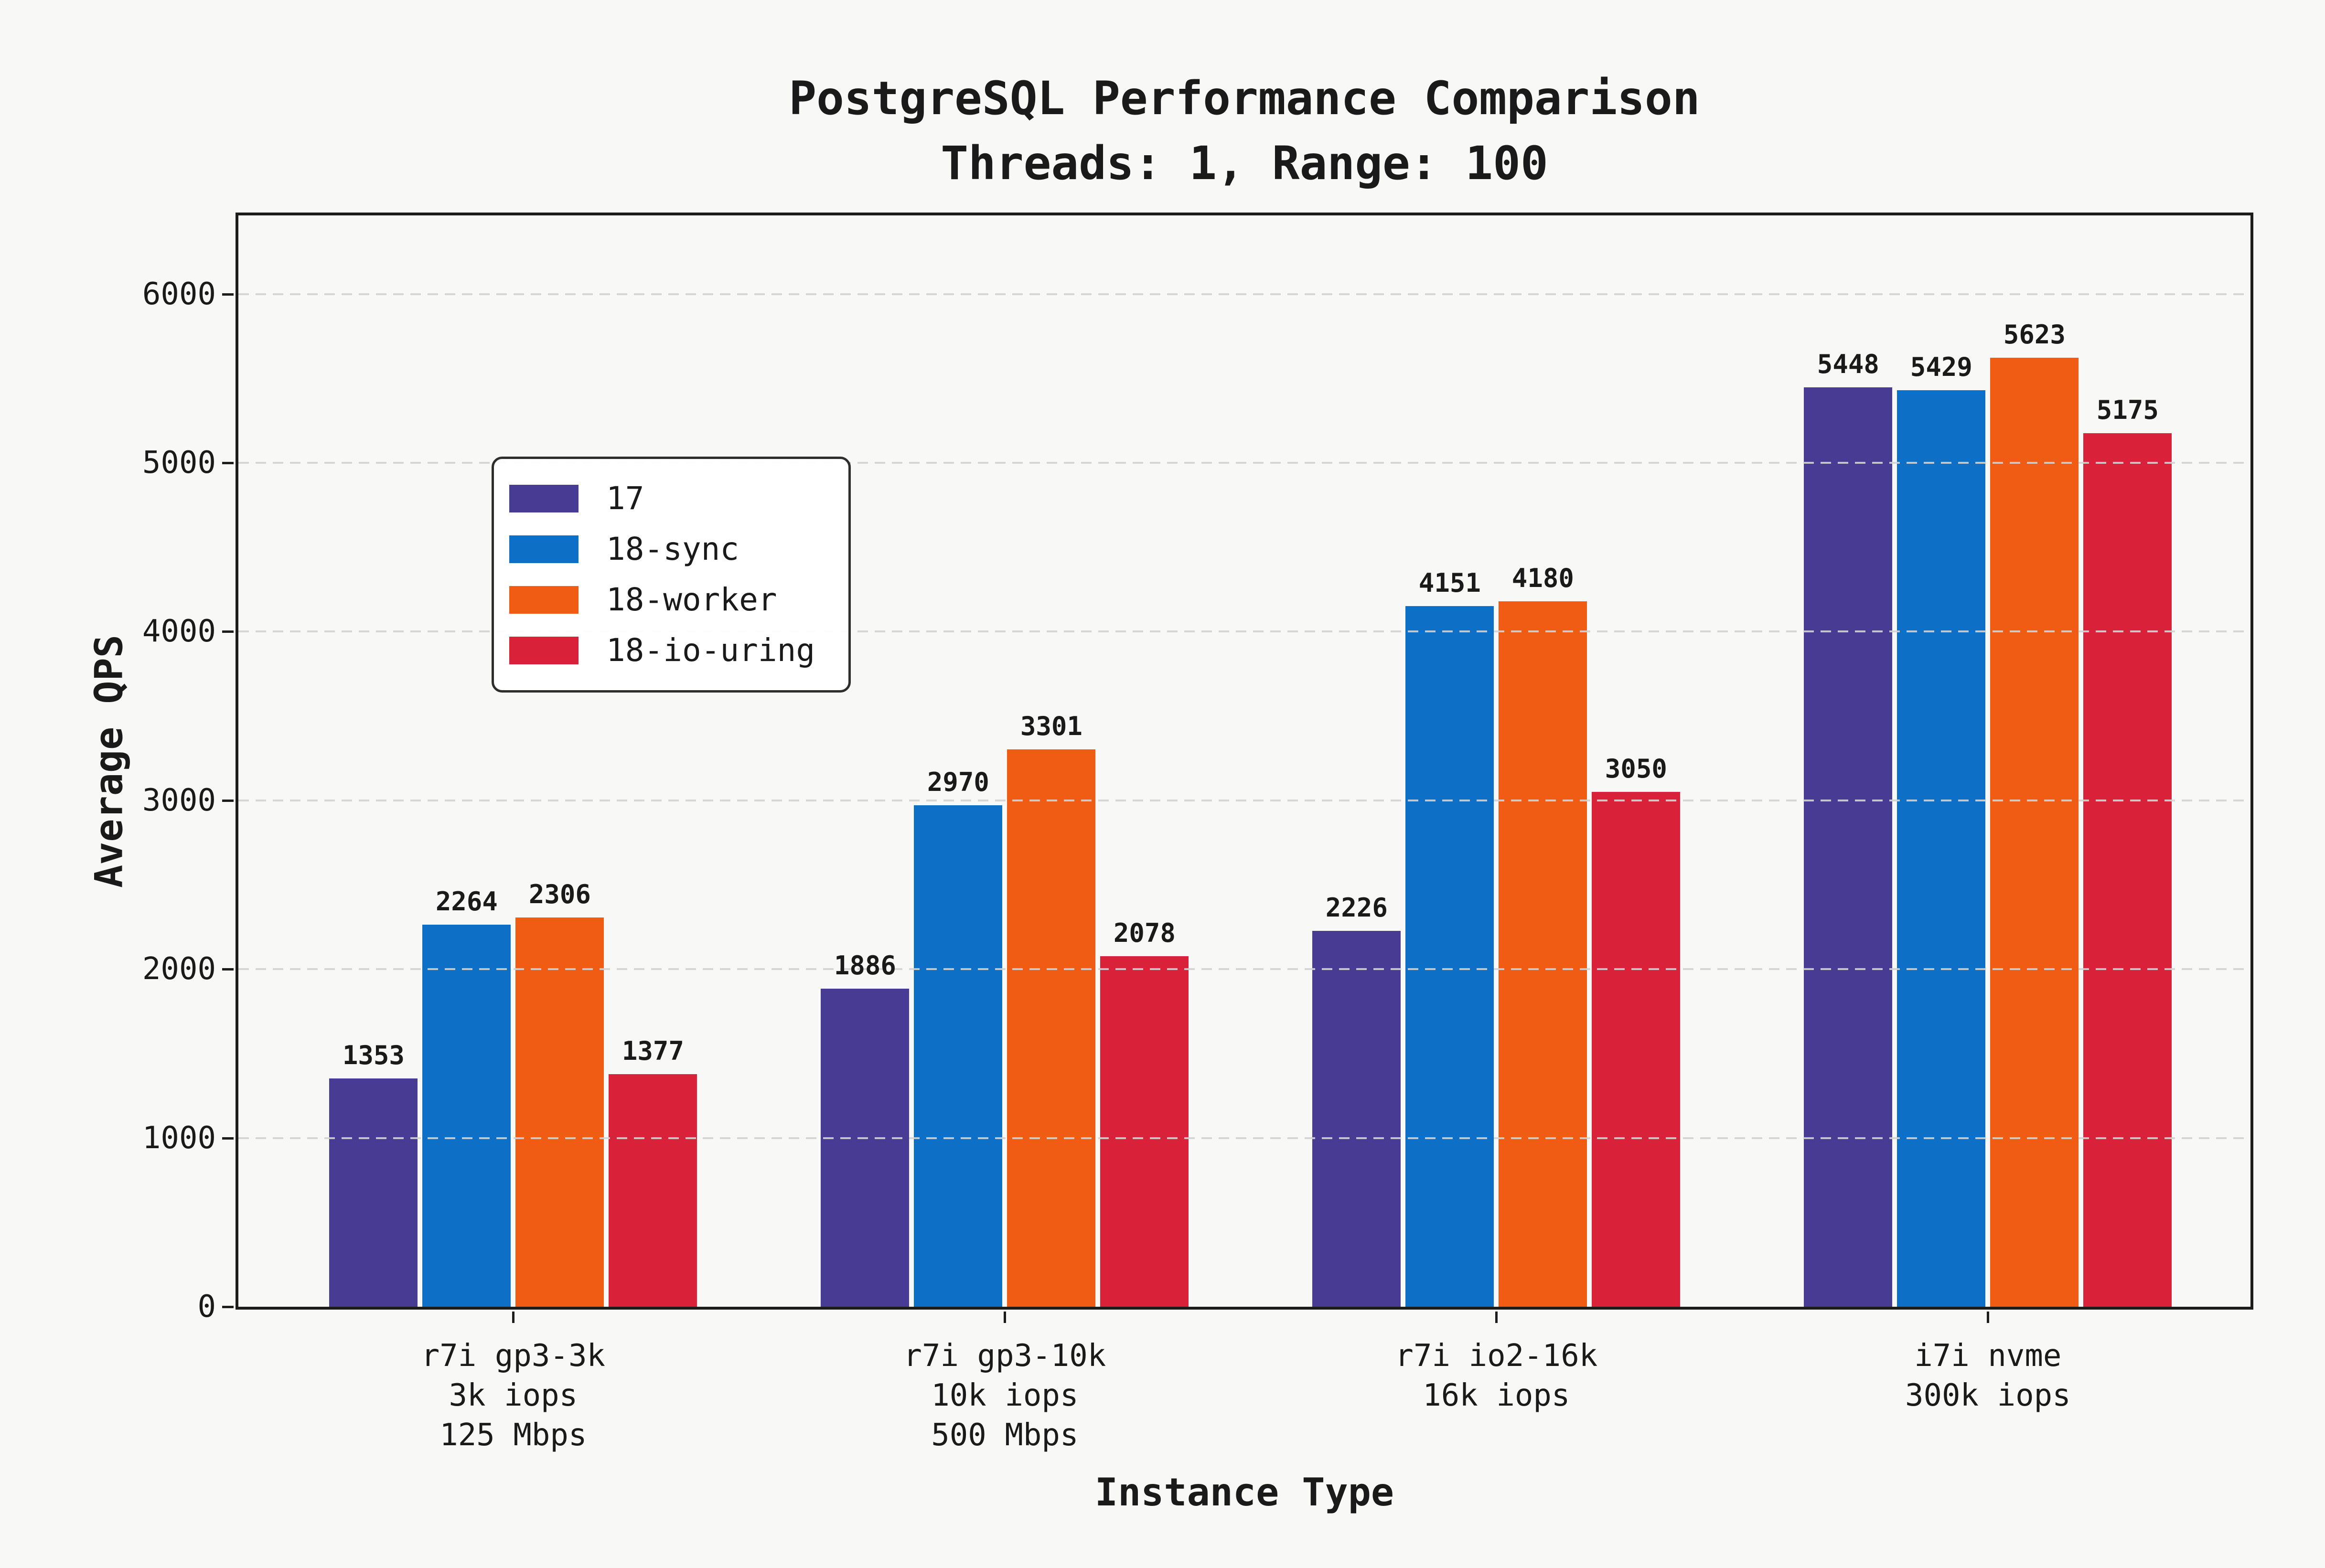  I want to click on y-tick-label-3000: 3000, so click(179, 800).